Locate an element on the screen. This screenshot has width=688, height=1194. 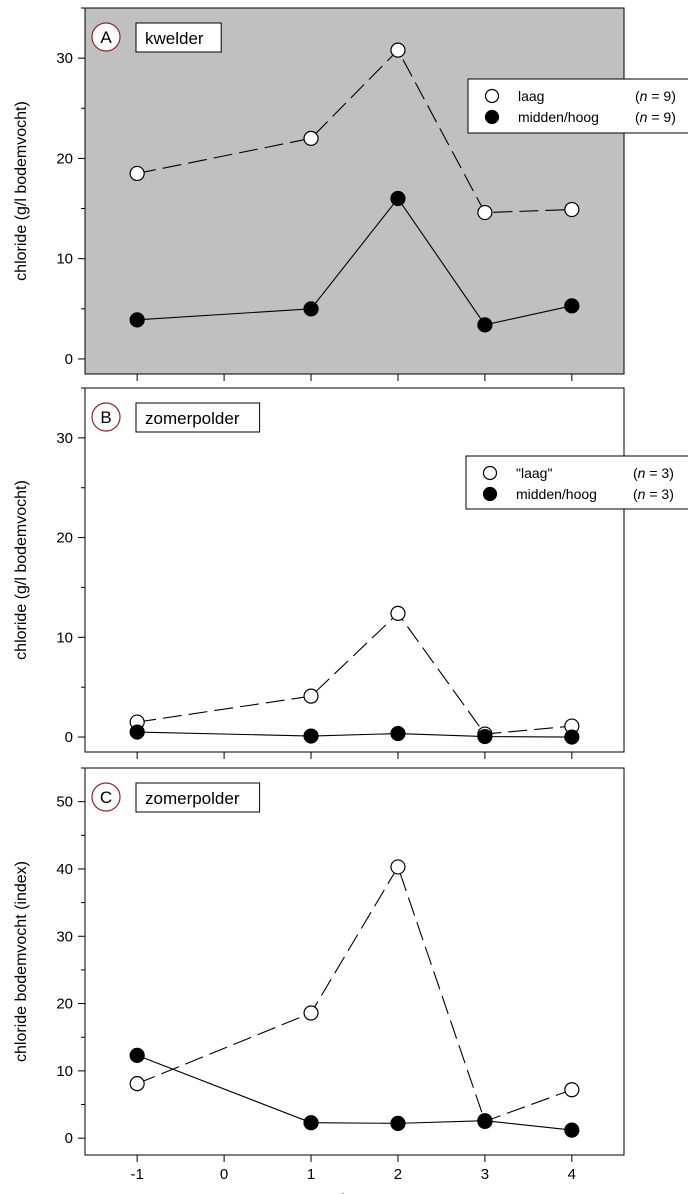
panel-letter: B is located at coordinates (105, 417).